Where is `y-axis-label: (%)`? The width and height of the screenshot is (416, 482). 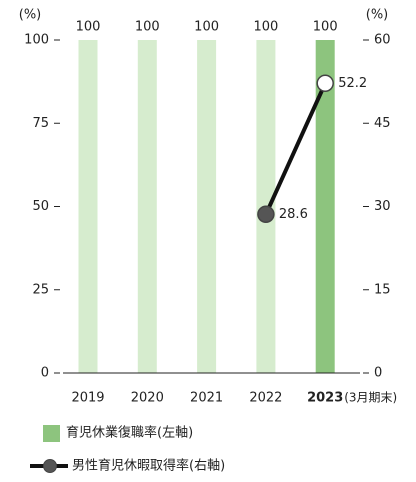
y-axis-label: (%) is located at coordinates (30, 15).